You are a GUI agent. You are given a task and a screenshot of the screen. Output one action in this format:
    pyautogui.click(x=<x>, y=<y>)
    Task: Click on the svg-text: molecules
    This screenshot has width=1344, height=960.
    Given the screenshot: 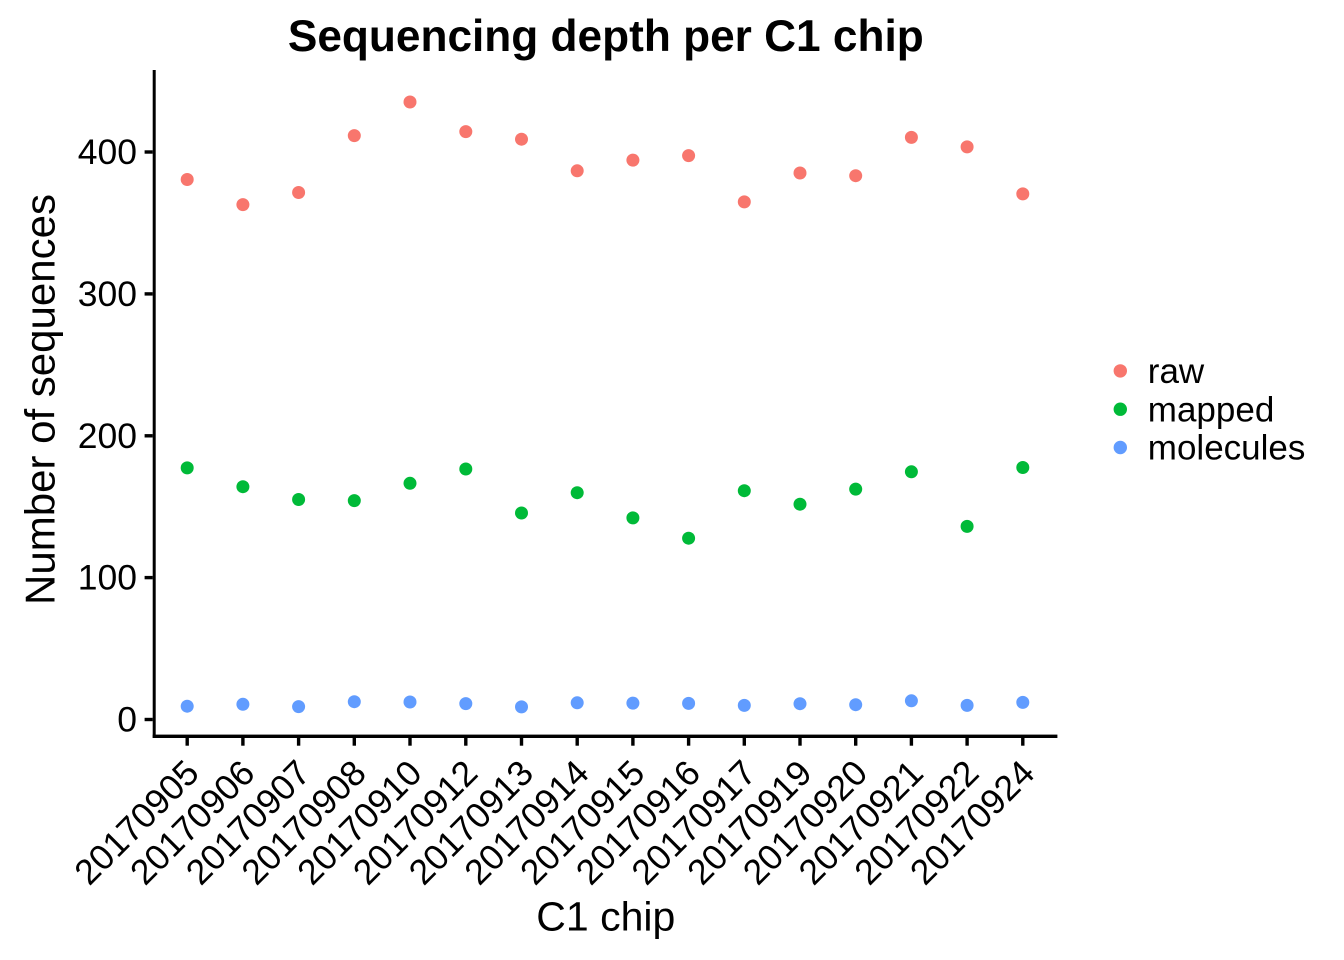 What is the action you would take?
    pyautogui.click(x=1227, y=448)
    